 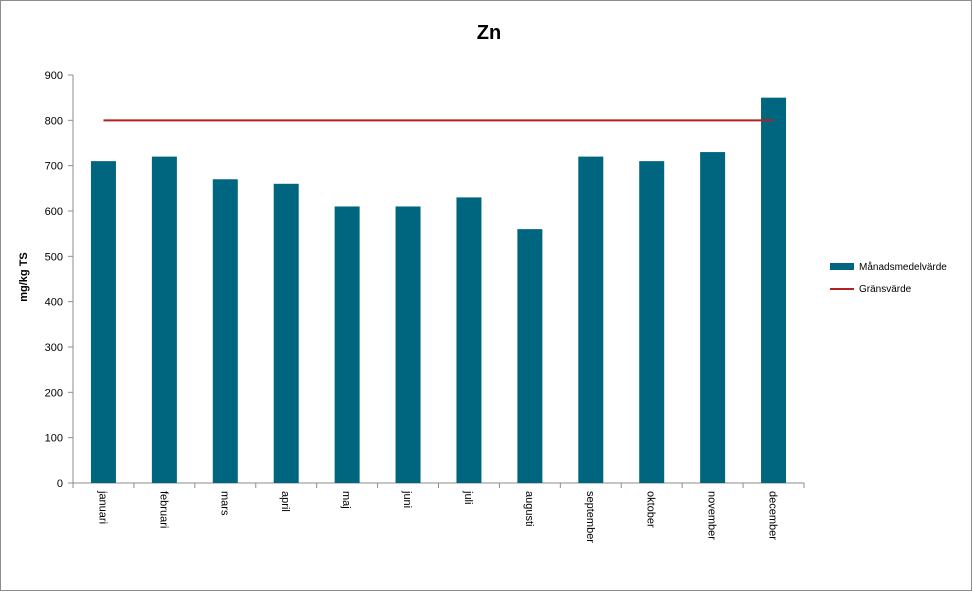 What do you see at coordinates (225, 331) in the screenshot?
I see `bar-mars` at bounding box center [225, 331].